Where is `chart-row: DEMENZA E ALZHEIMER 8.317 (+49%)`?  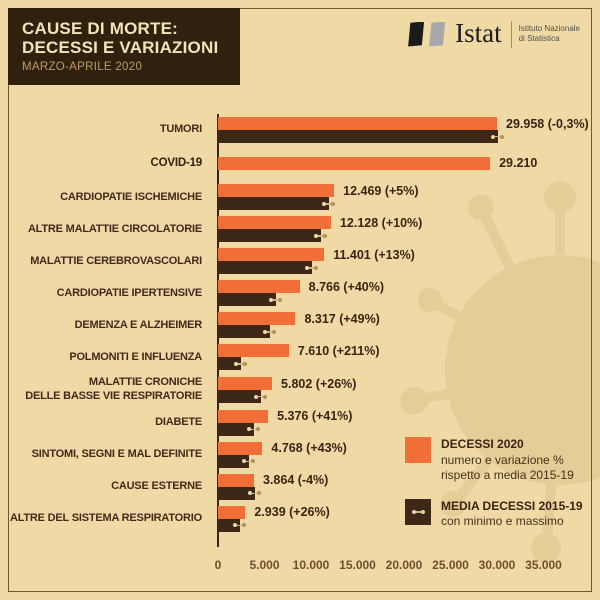
chart-row: DEMENZA E ALZHEIMER 8.317 (+49%) is located at coordinates (300, 325).